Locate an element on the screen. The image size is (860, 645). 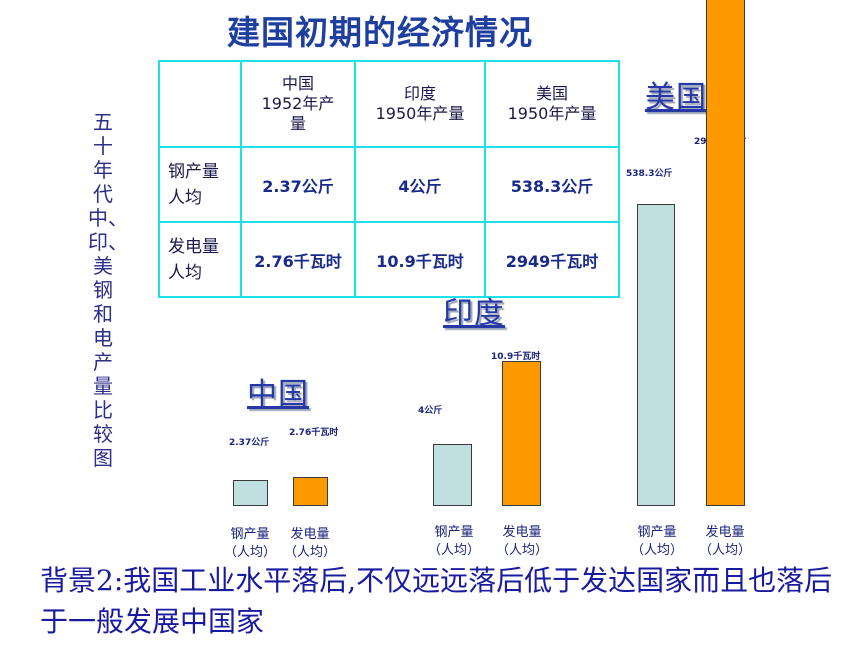
axis-label-usa-power: 发电量 （人均） is located at coordinates (724, 541).